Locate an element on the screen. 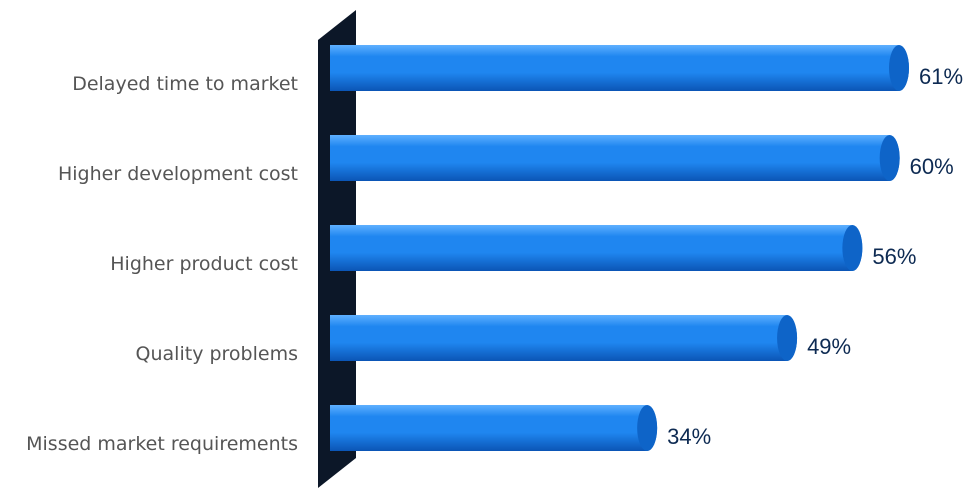 Image resolution: width=972 pixels, height=488 pixels. value-label: 61% is located at coordinates (941, 76).